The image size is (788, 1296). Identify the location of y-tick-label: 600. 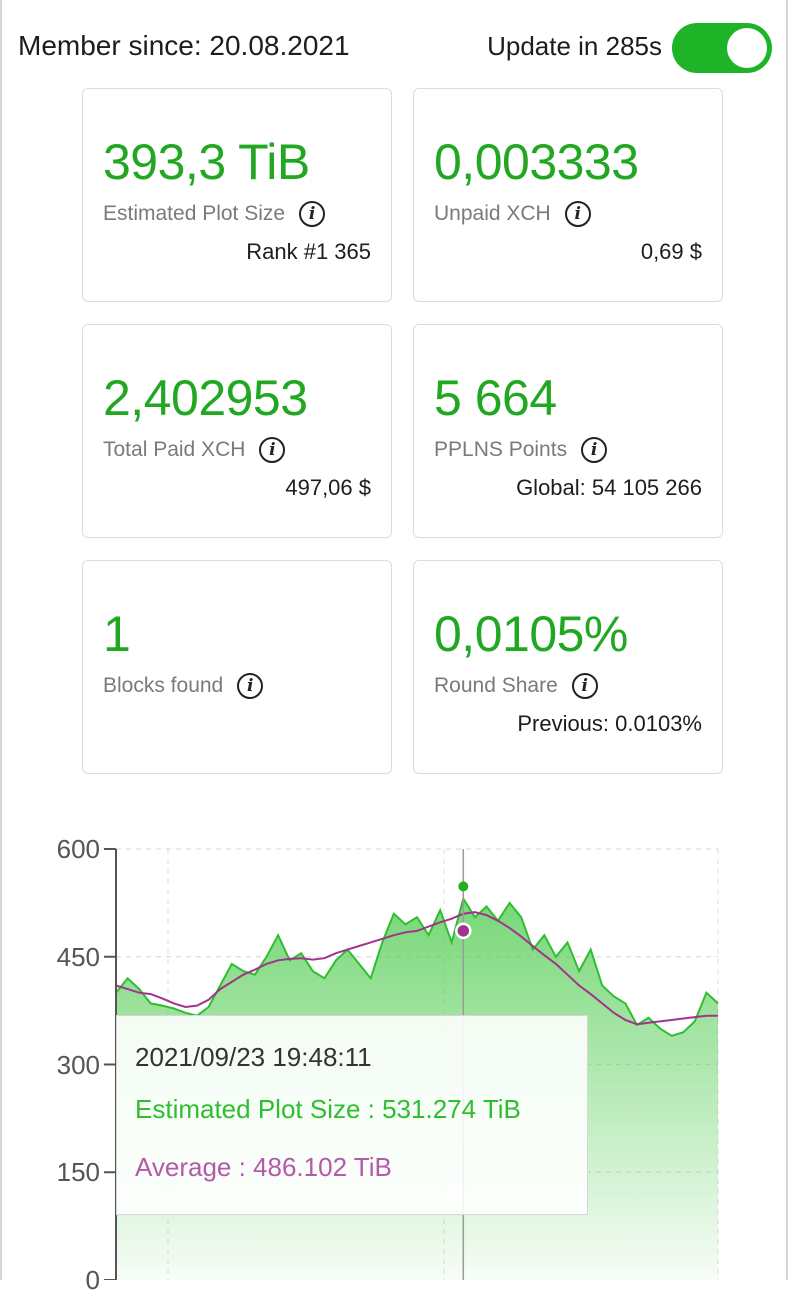
(78, 849).